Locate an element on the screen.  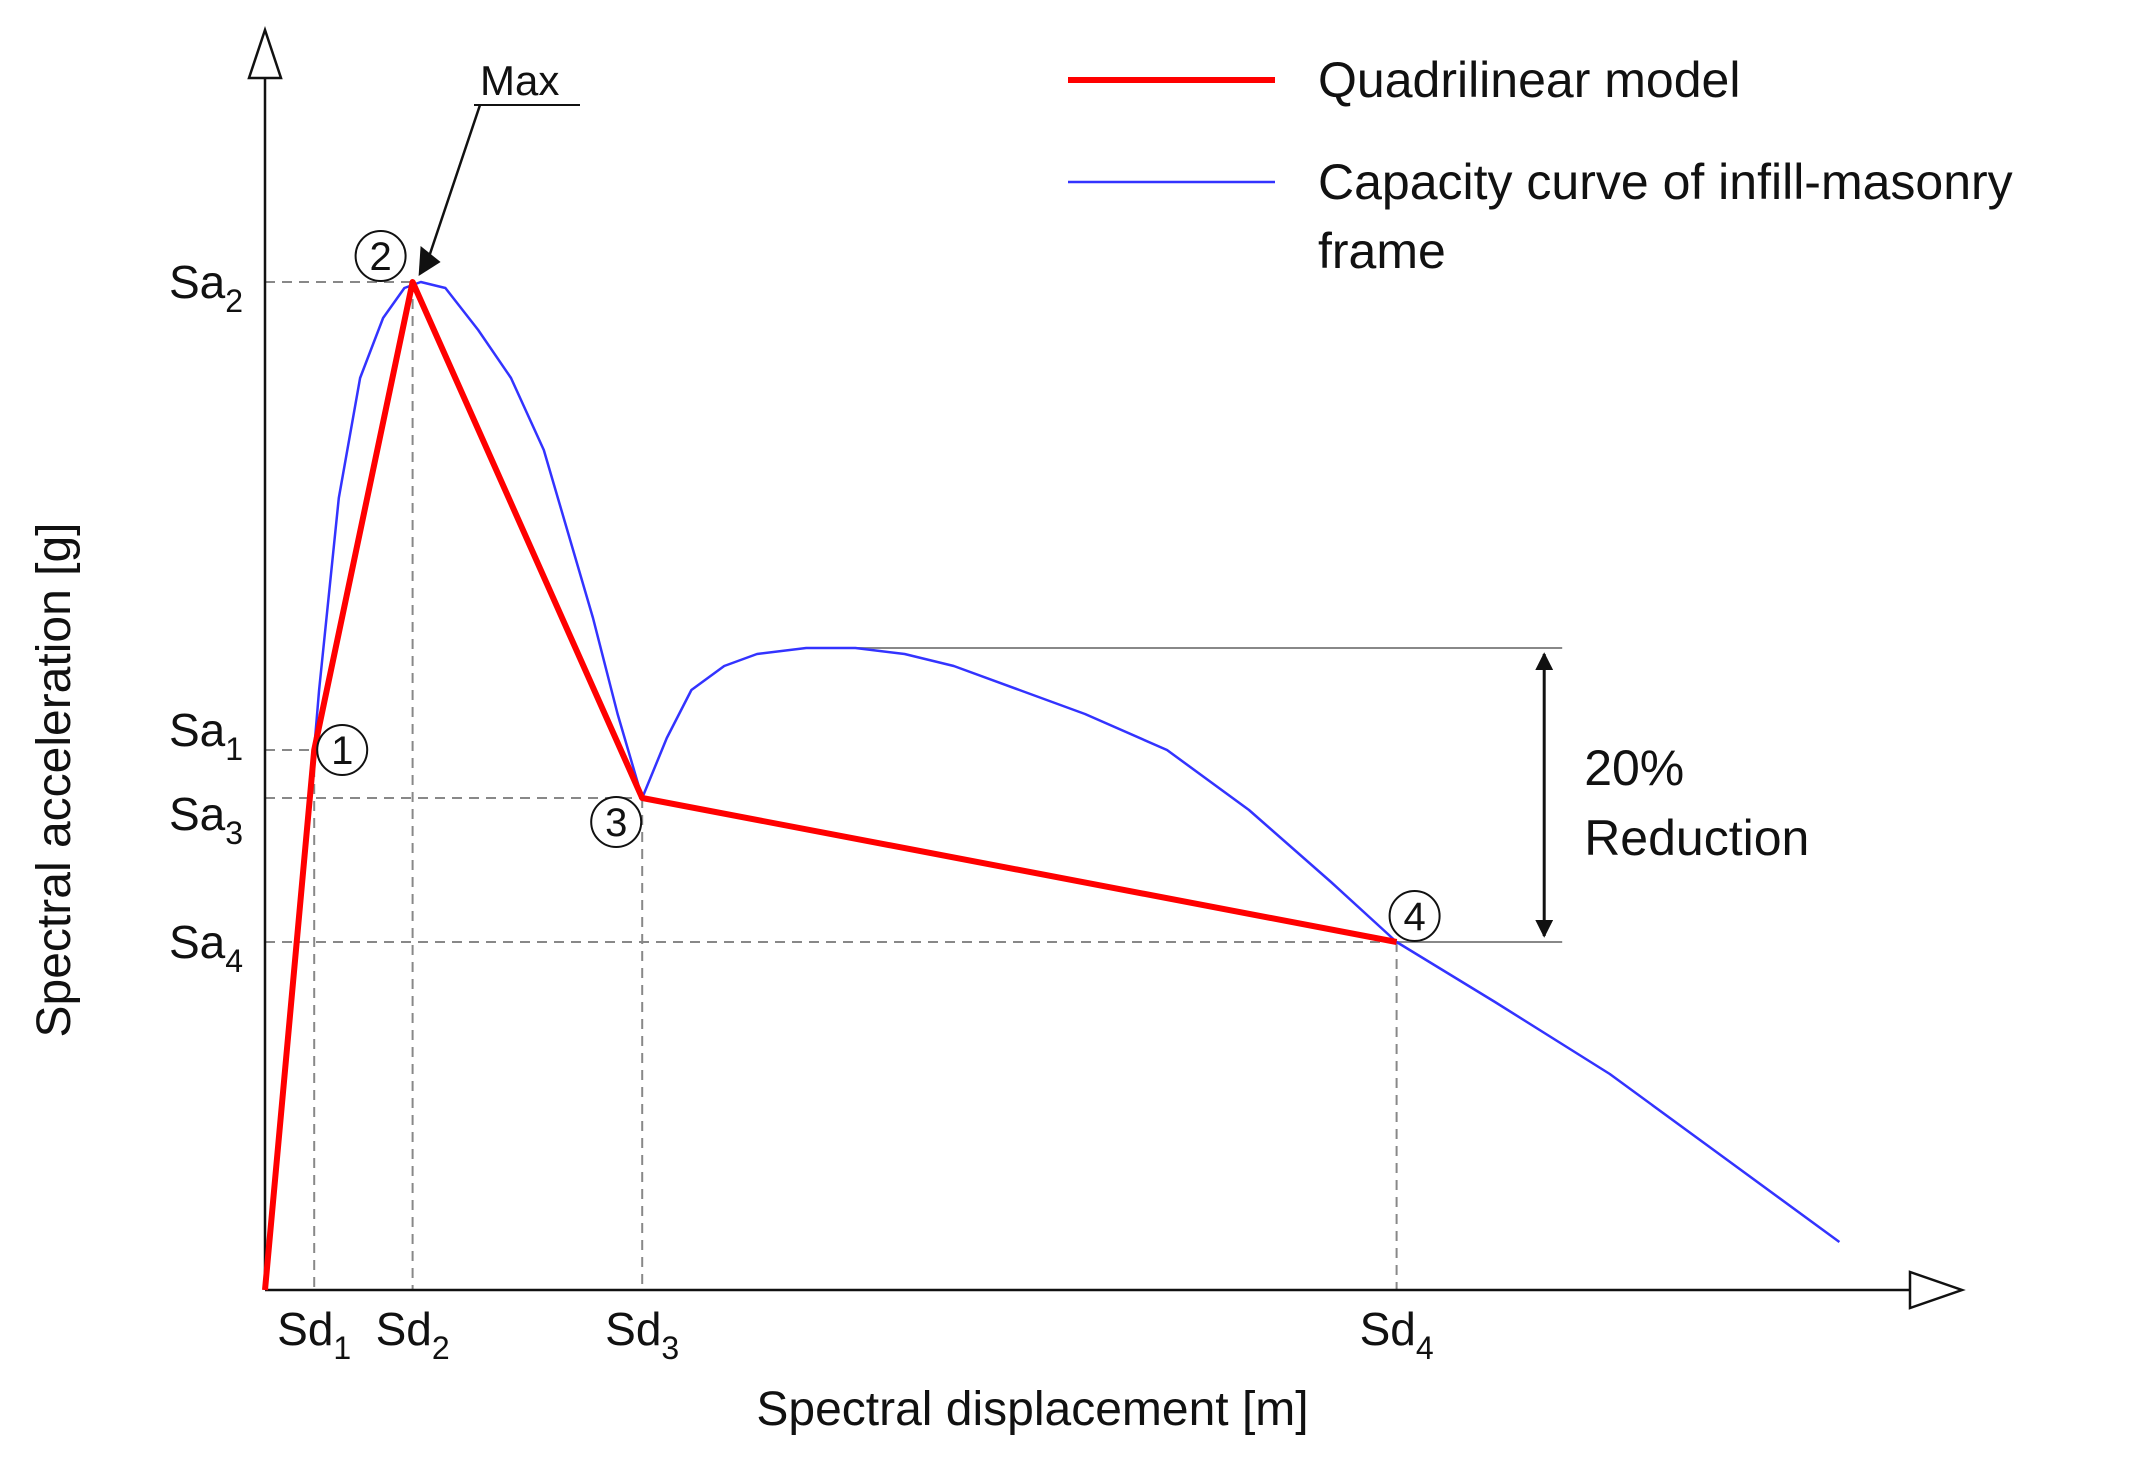
max-leader-line is located at coordinates (454, 181).